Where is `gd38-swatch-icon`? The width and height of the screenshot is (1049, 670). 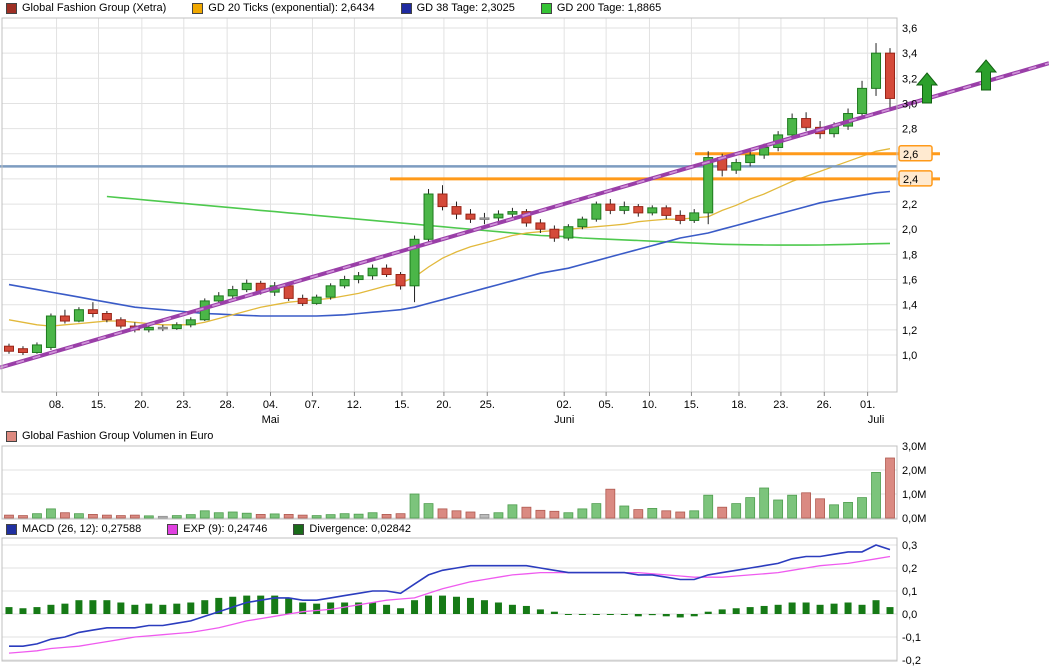
gd38-swatch-icon is located at coordinates (406, 8).